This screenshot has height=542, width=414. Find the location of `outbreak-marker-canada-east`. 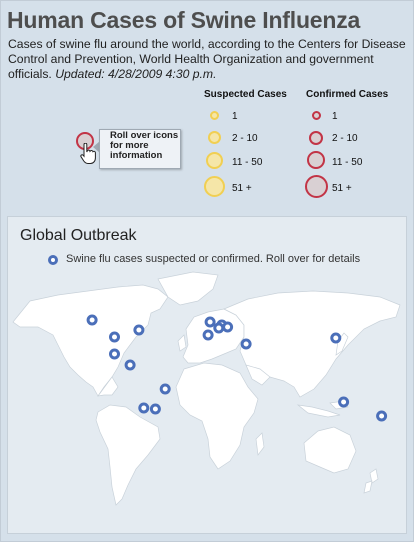

outbreak-marker-canada-east is located at coordinates (139, 330).